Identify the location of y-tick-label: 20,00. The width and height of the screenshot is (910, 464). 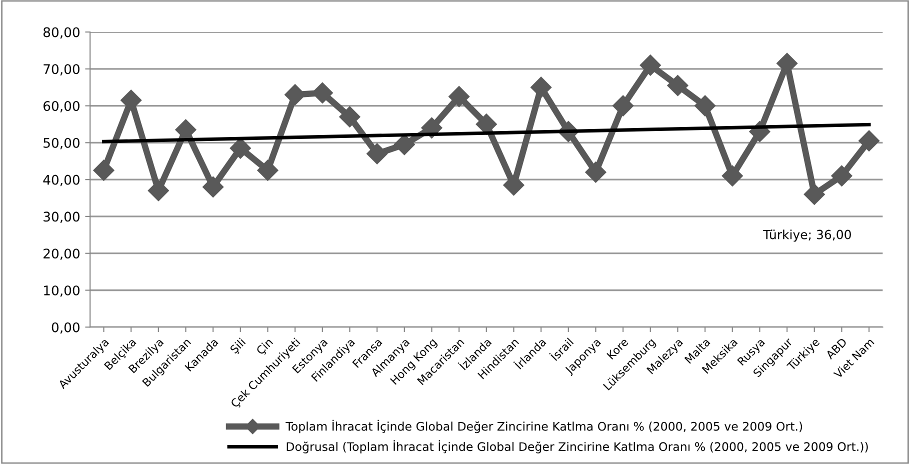
(62, 254).